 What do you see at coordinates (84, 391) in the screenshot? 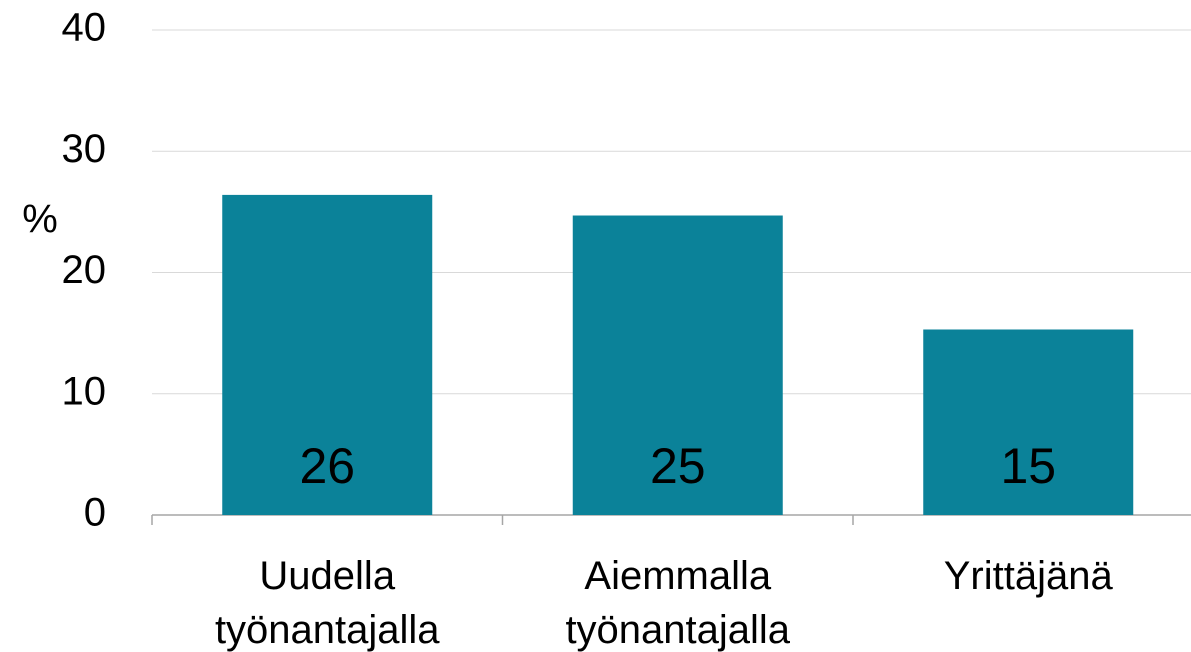
I see `y-tick-label: 10` at bounding box center [84, 391].